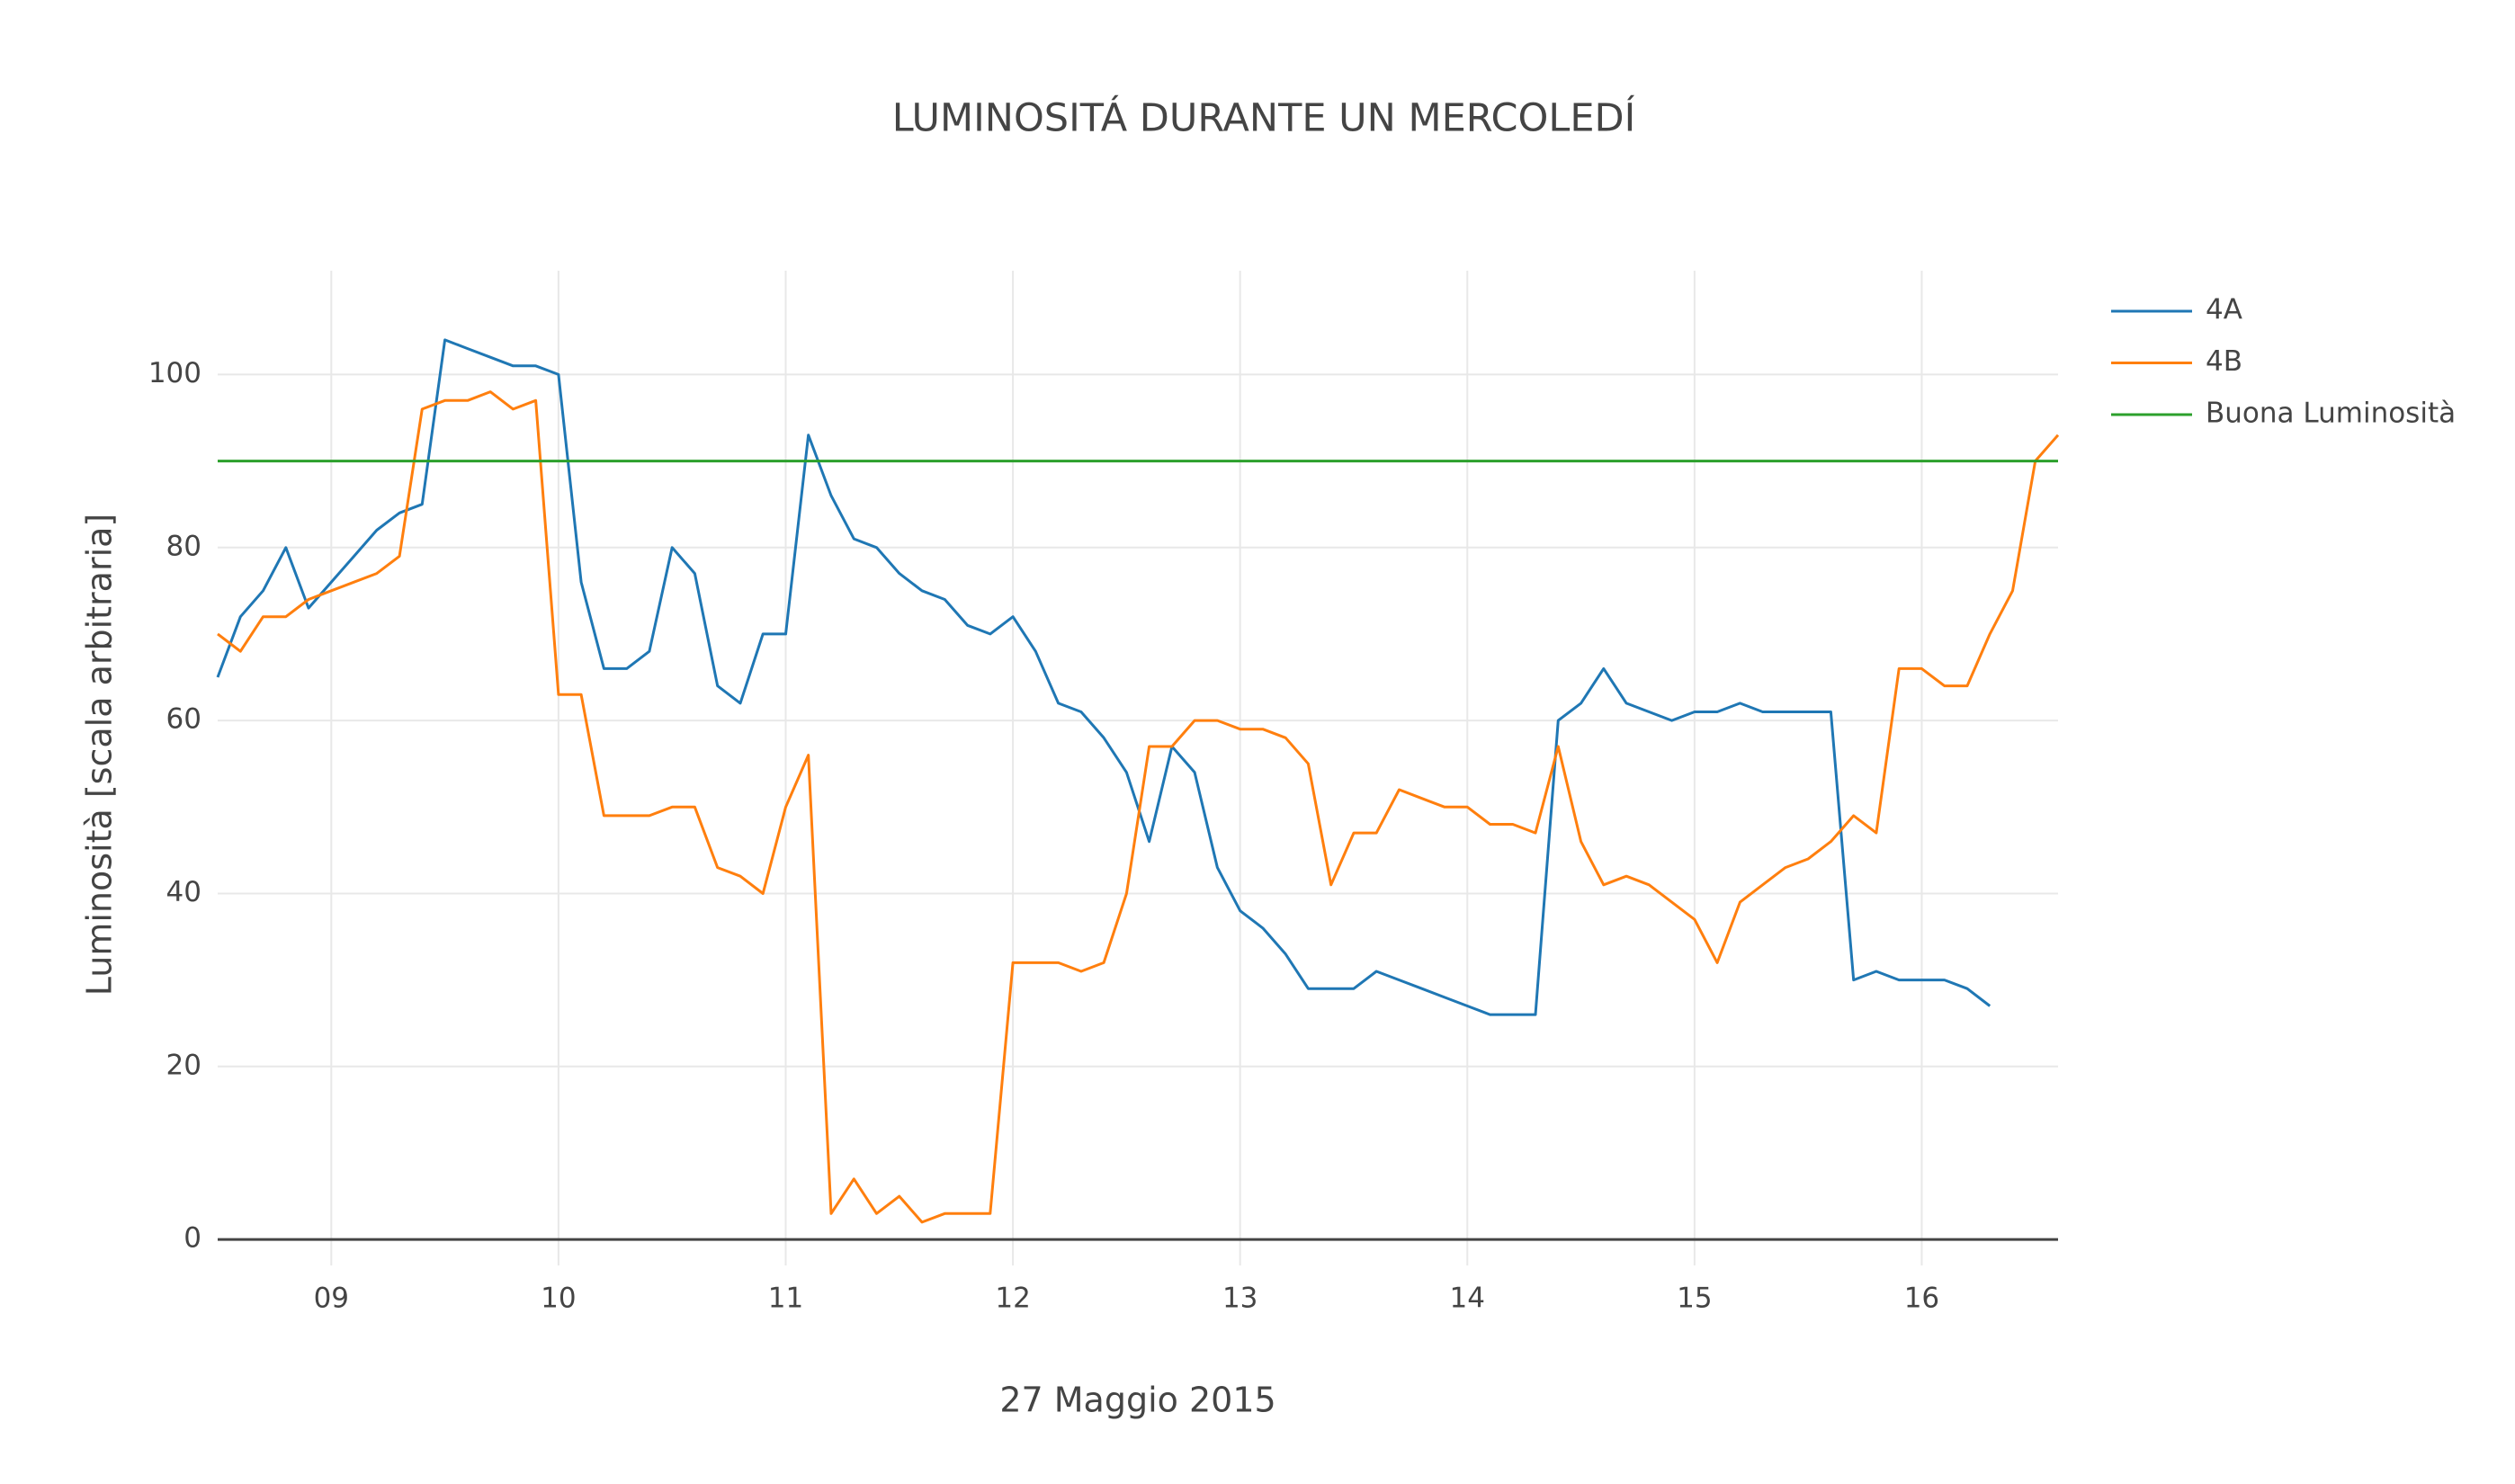  What do you see at coordinates (183, 546) in the screenshot?
I see `y-tick-label: 80` at bounding box center [183, 546].